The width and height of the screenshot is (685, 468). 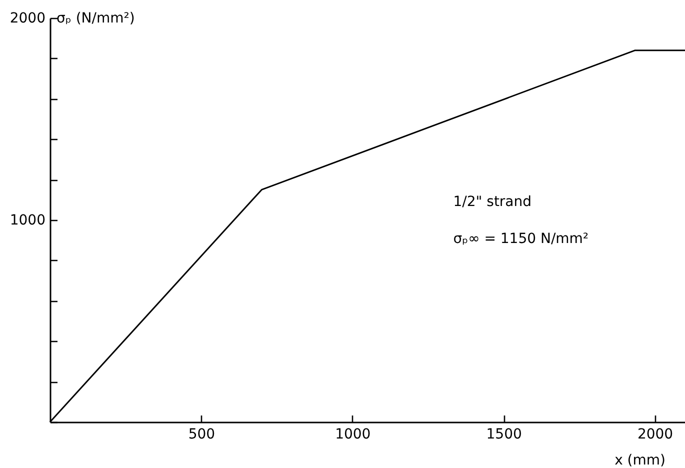 What do you see at coordinates (521, 238) in the screenshot?
I see `annotation: σₚ∞ = 1150 N/mm²` at bounding box center [521, 238].